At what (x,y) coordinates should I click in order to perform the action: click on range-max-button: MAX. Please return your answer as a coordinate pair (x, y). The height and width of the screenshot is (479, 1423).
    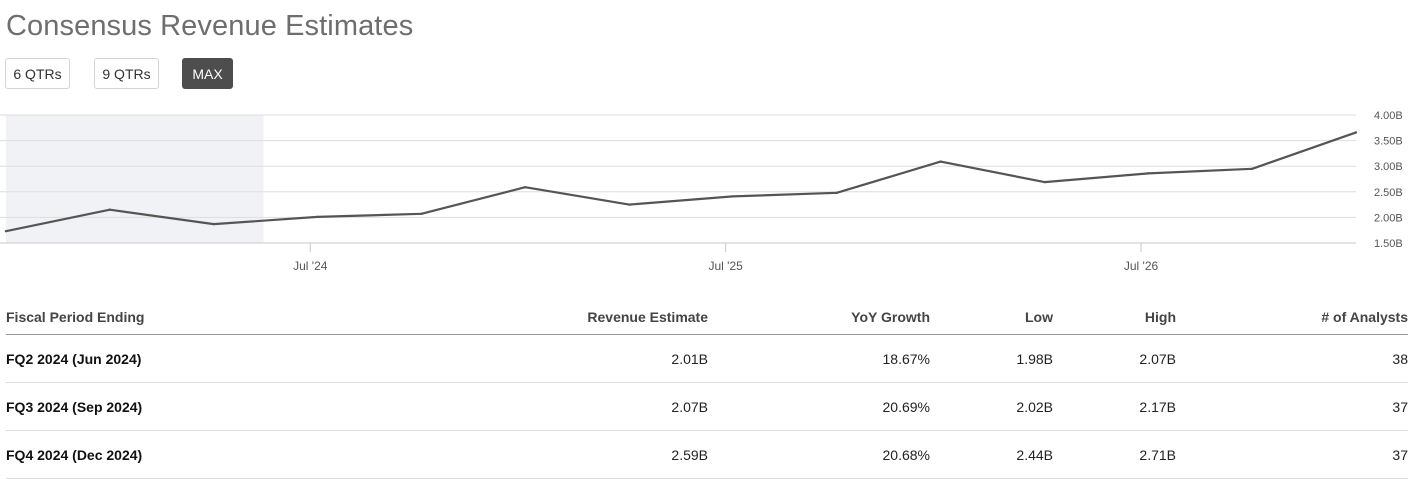
    Looking at the image, I should click on (207, 73).